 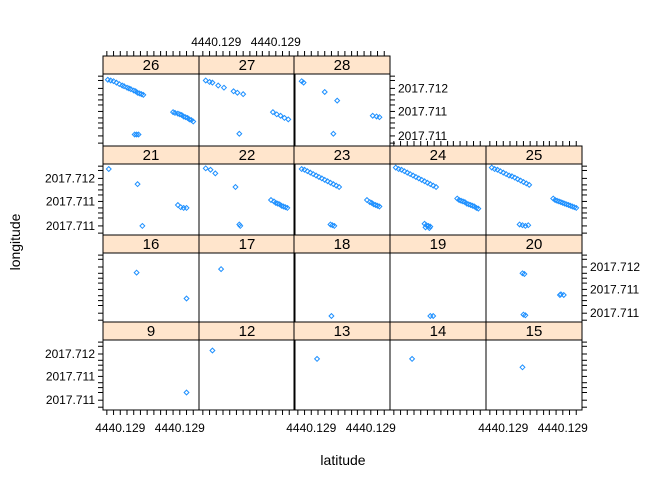 I want to click on panel-24: 24, so click(x=438, y=191).